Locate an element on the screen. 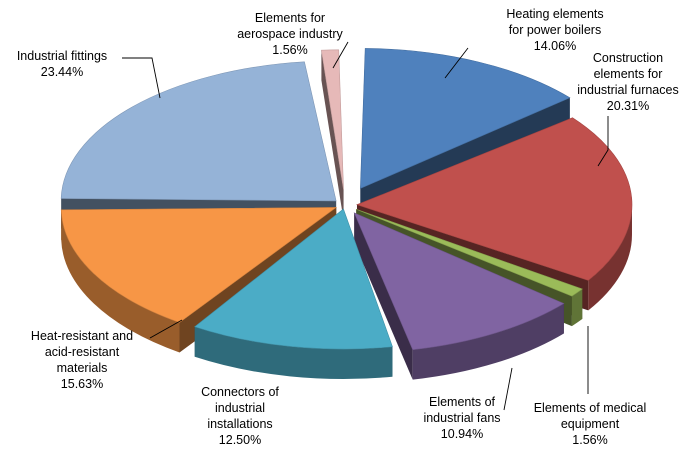 The image size is (687, 459). slice-label-line: acid-resistant is located at coordinates (82, 352).